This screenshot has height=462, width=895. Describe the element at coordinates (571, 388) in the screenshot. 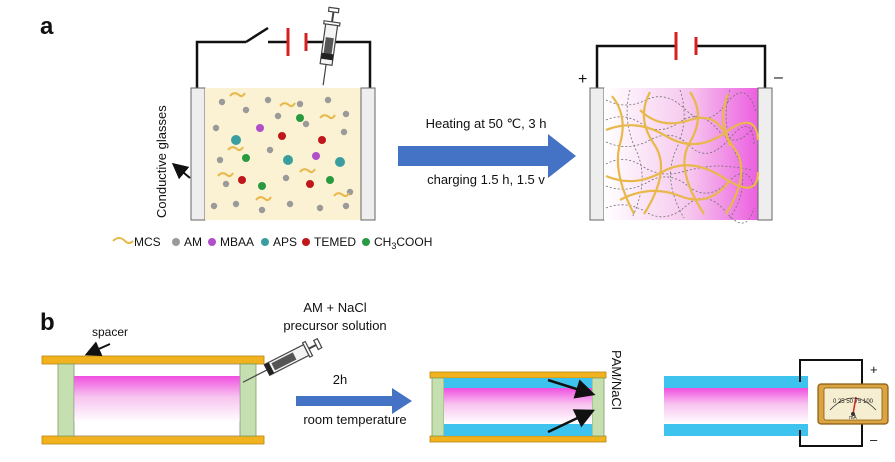

I see `material-pointer-top` at that location.